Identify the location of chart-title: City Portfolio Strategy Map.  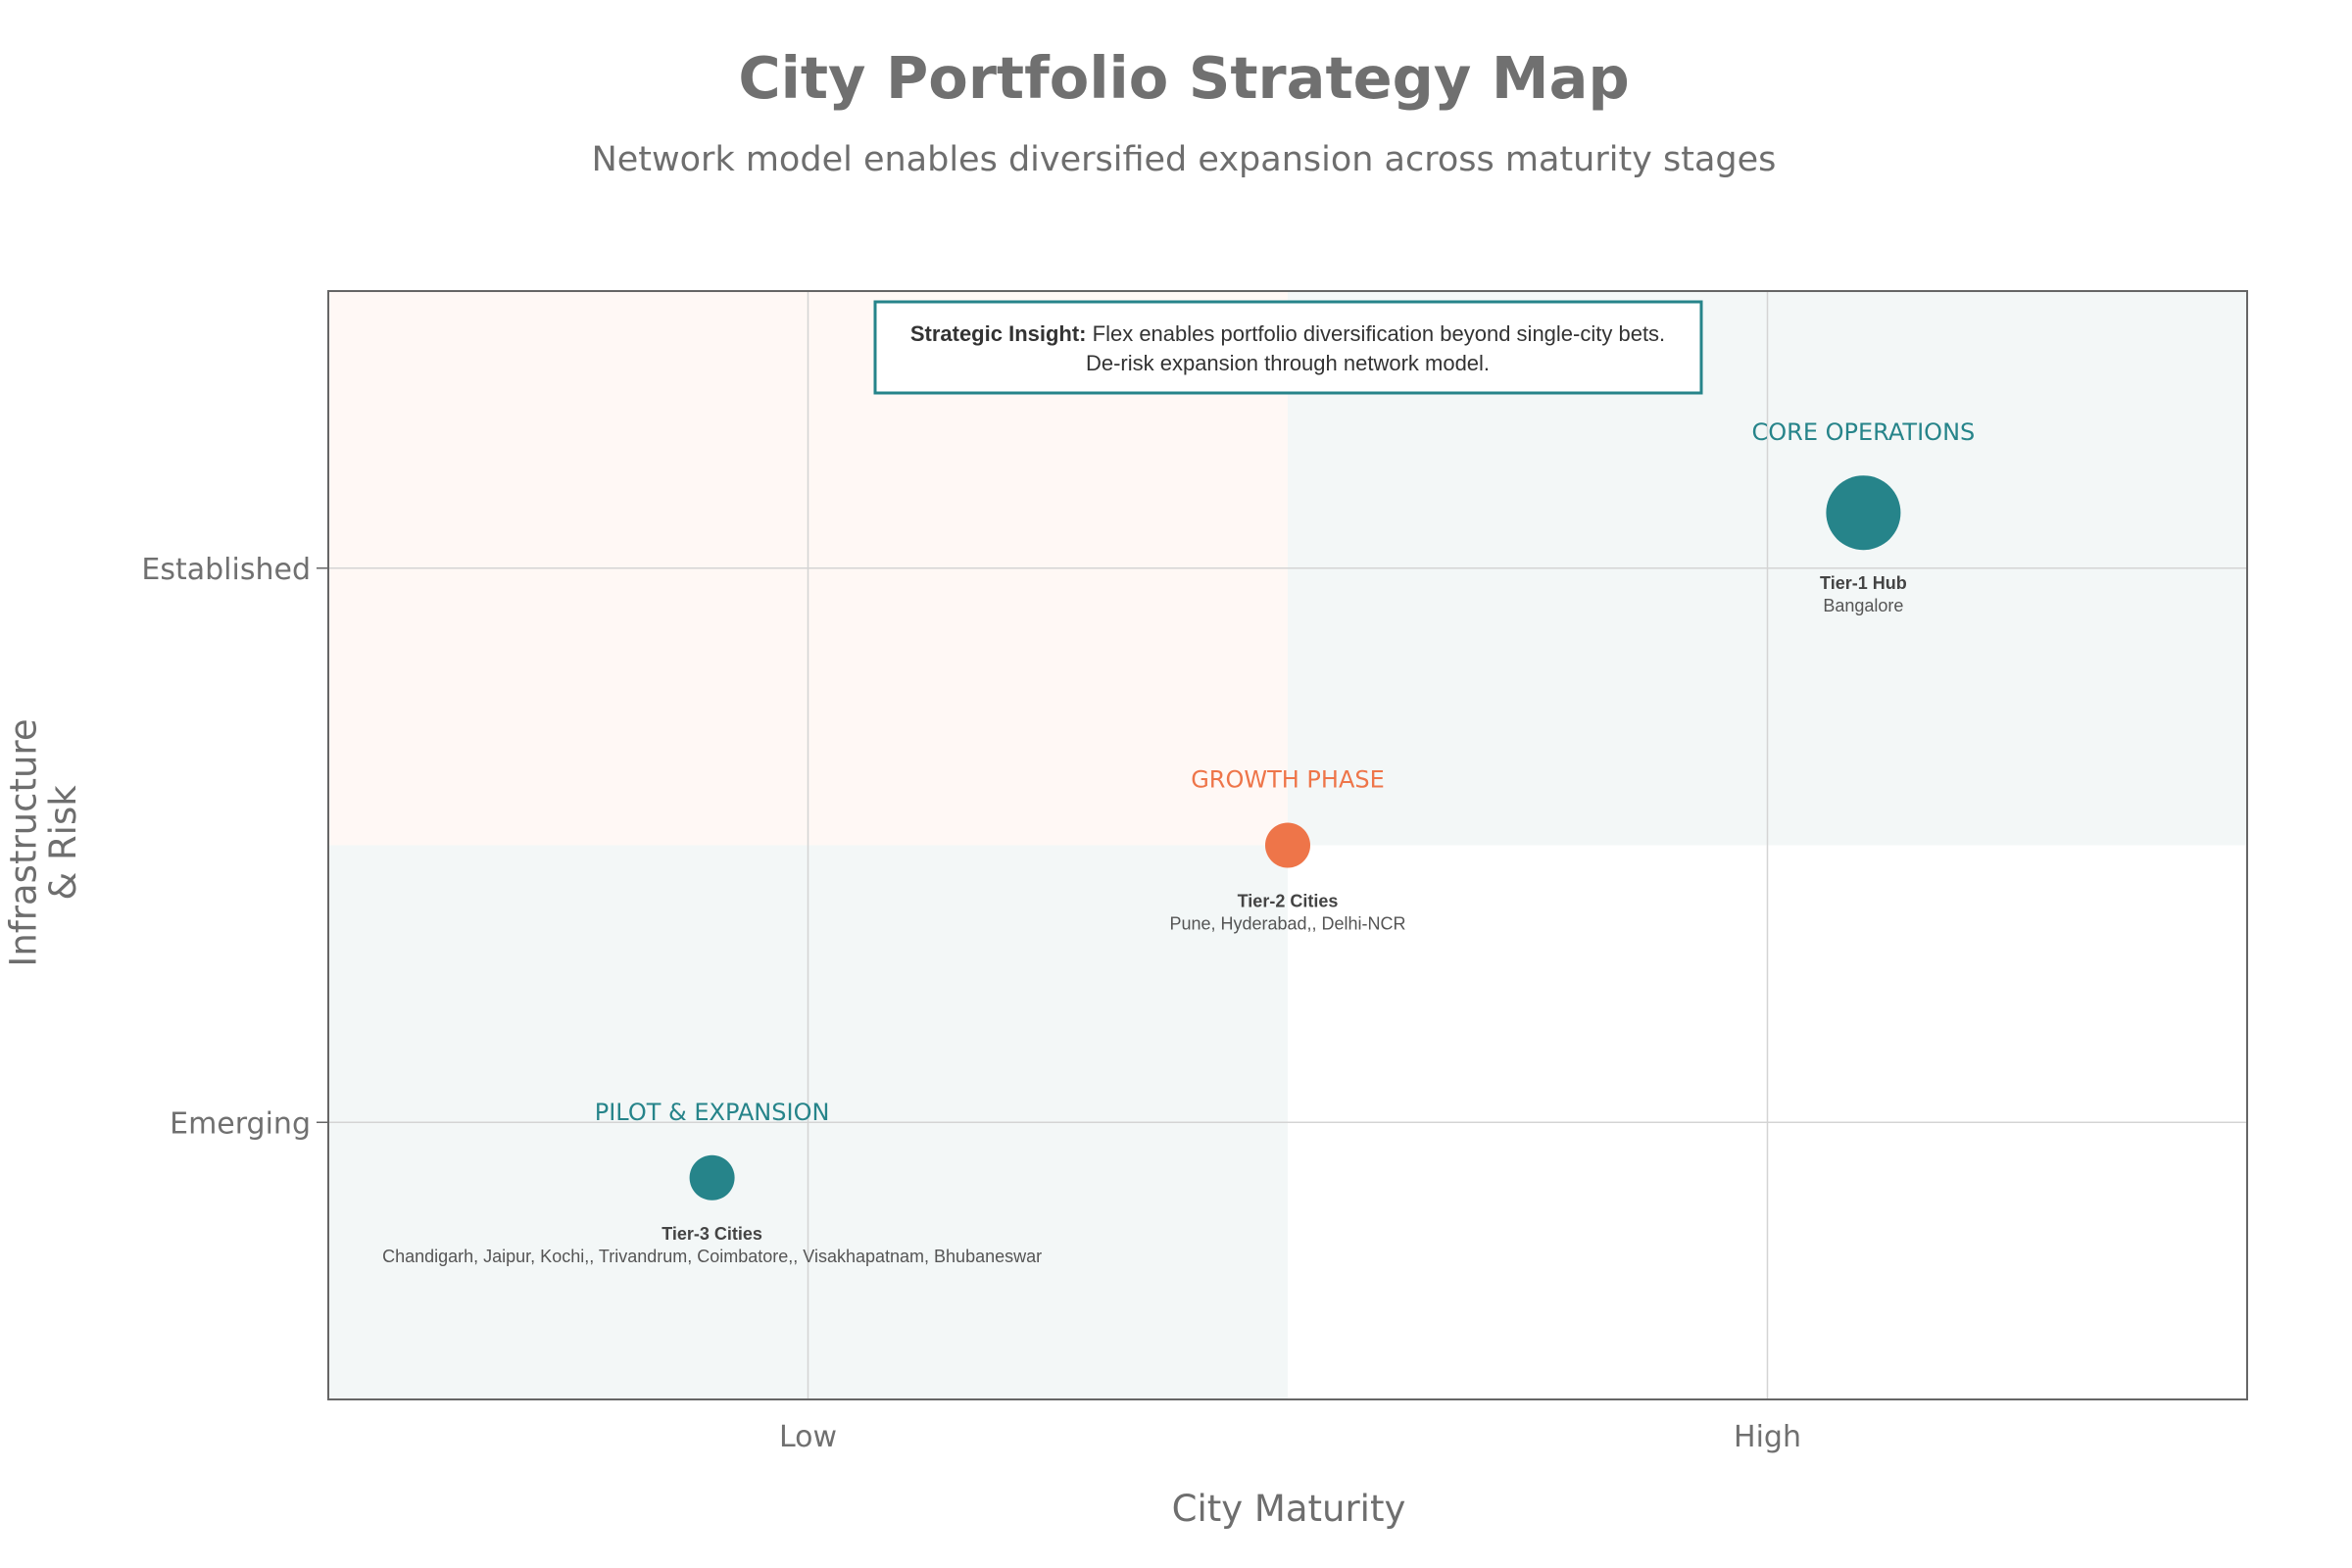
(1183, 78).